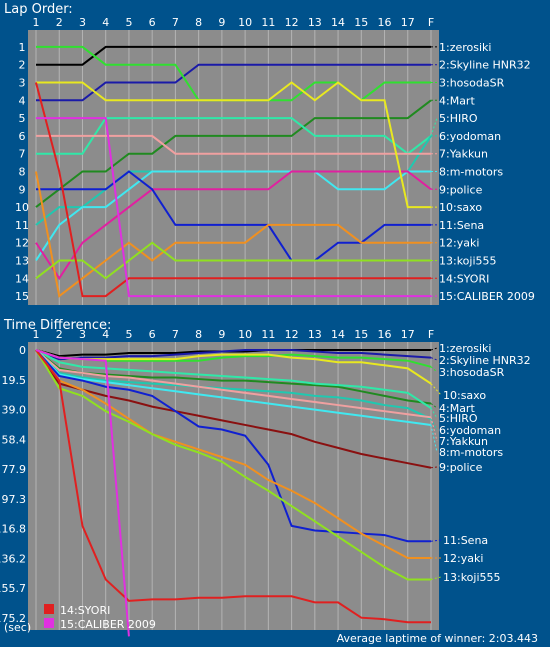  Describe the element at coordinates (431, 22) in the screenshot. I see `lap-order-x-tick: F` at that location.